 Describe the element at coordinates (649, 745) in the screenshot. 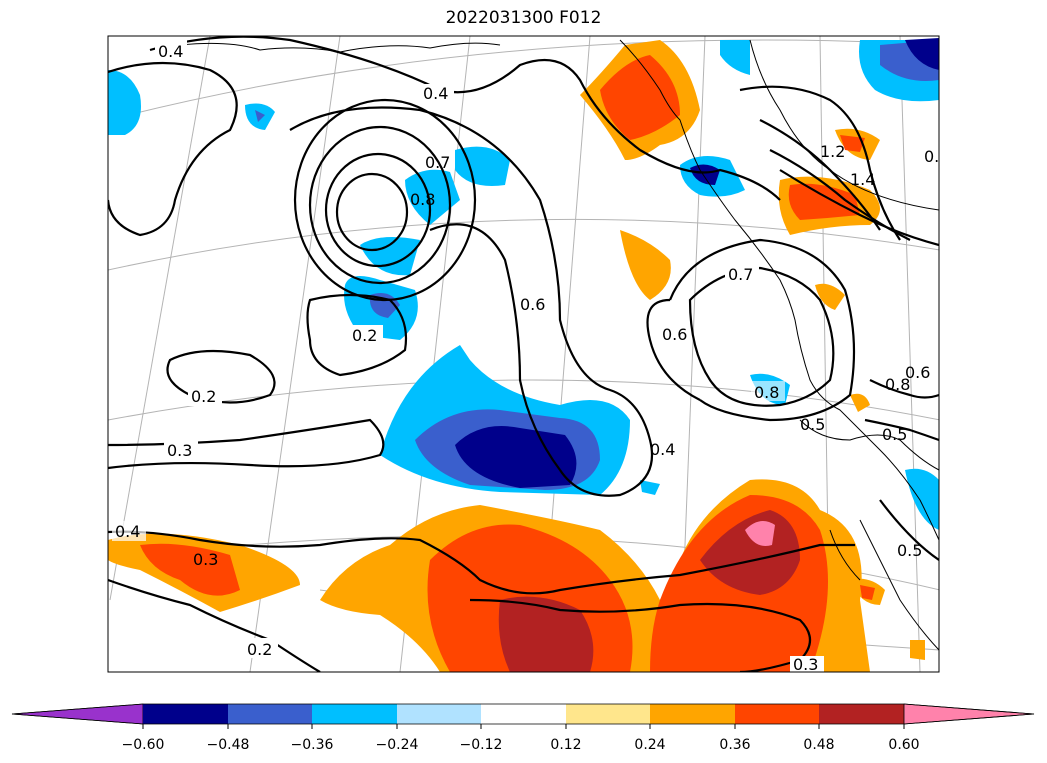

I see `colorbar-tick-label: 0.24` at that location.